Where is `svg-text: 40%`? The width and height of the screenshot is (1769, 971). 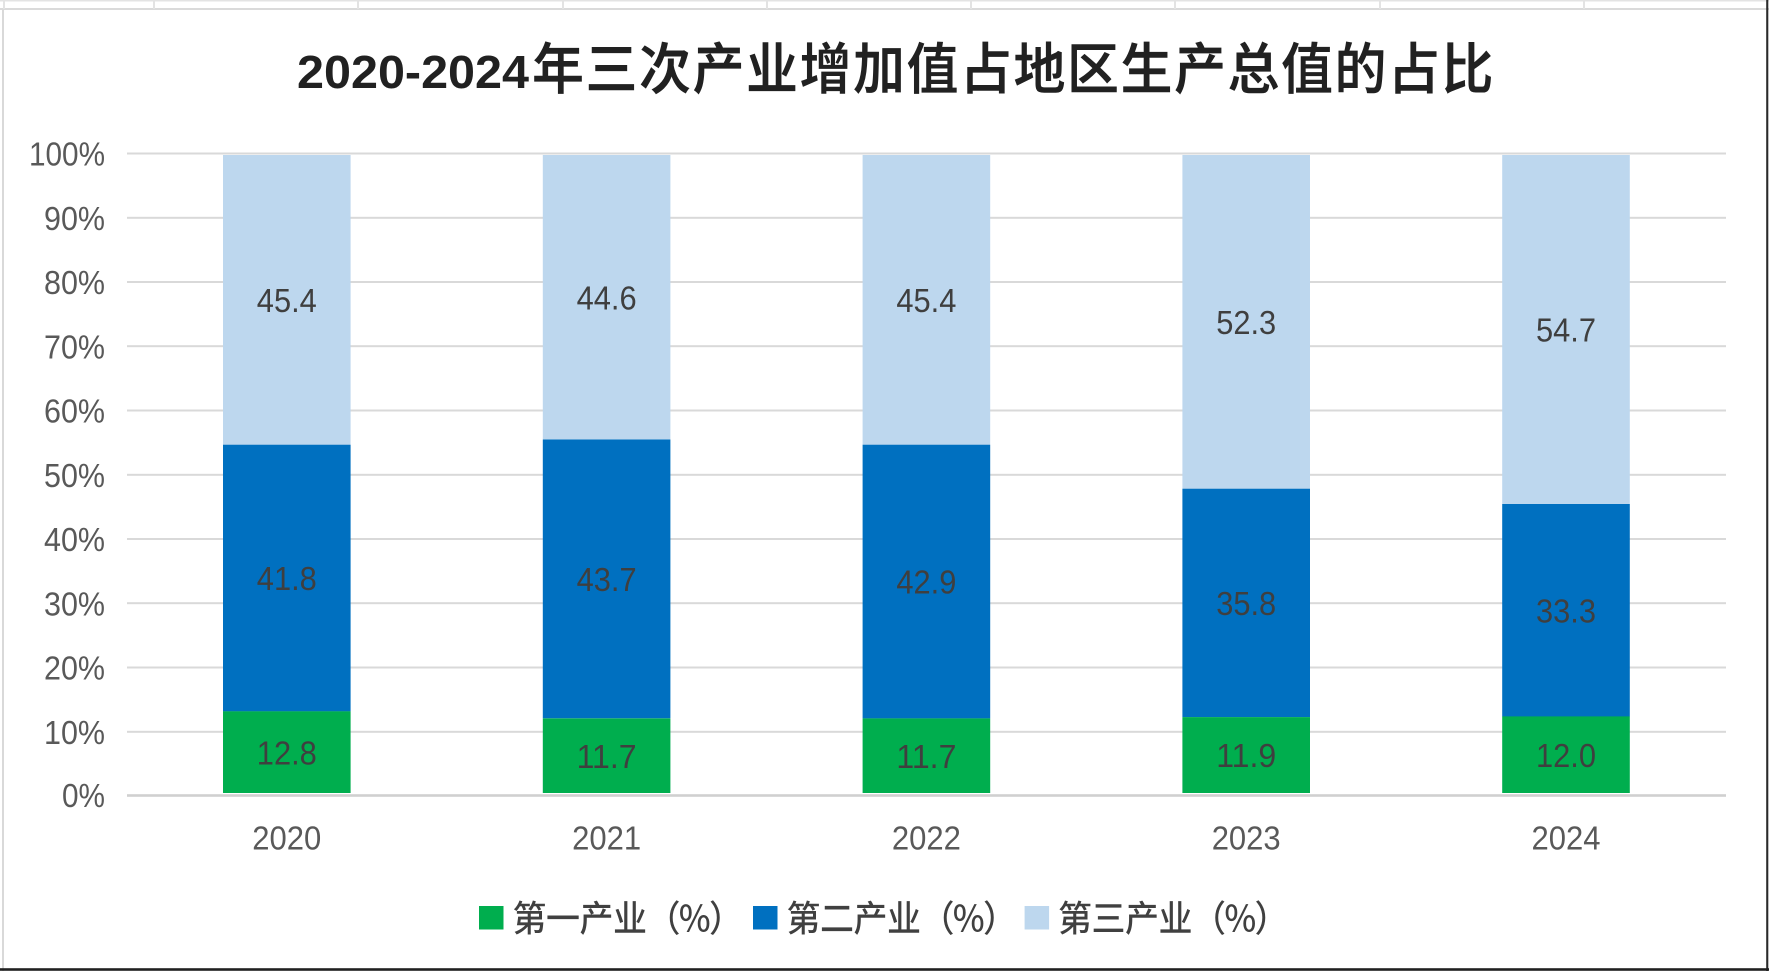 svg-text: 40% is located at coordinates (74, 539).